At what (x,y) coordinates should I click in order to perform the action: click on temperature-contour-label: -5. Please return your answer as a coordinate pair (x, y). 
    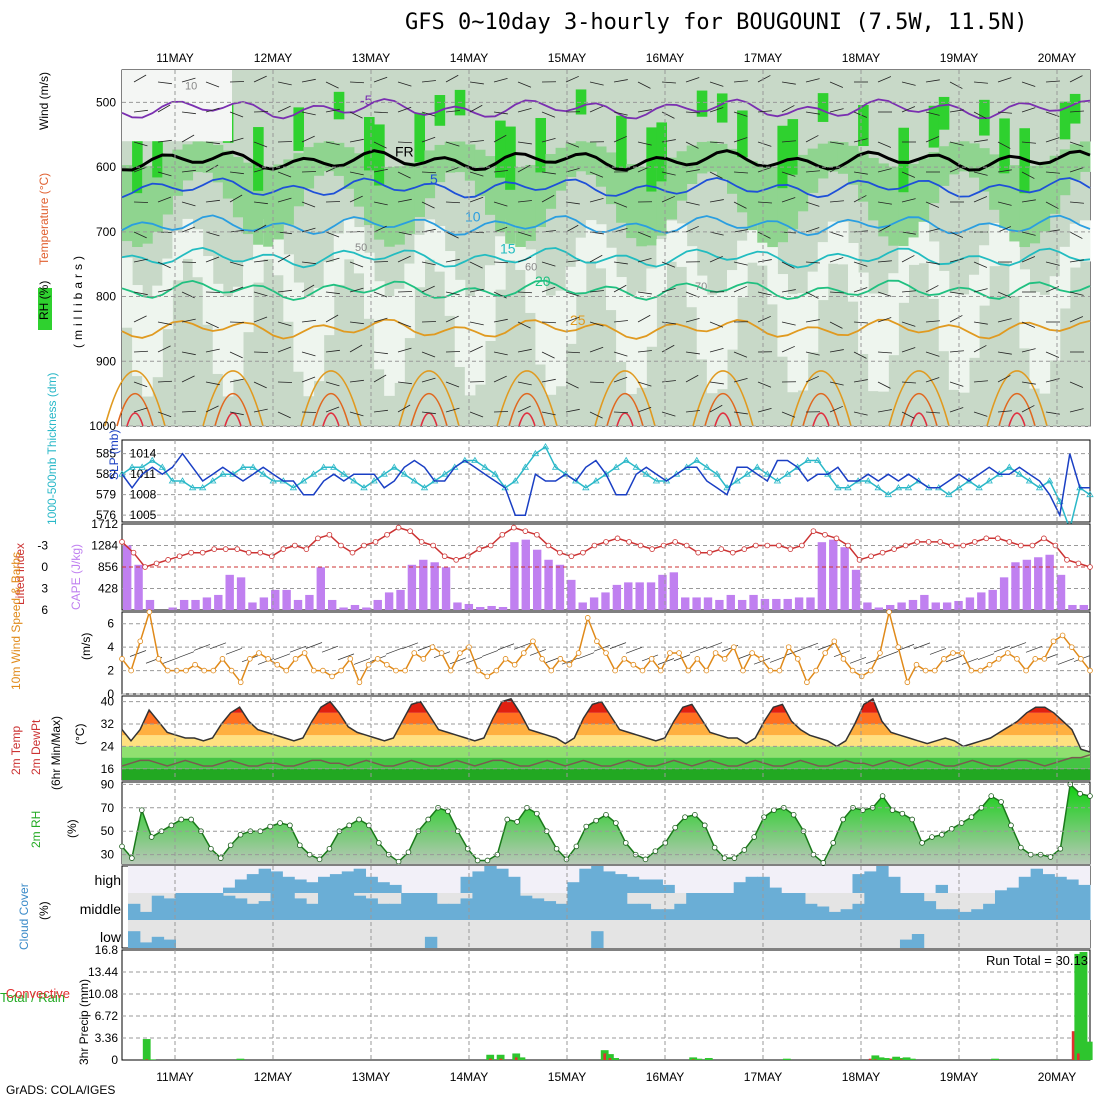
    Looking at the image, I should click on (366, 100).